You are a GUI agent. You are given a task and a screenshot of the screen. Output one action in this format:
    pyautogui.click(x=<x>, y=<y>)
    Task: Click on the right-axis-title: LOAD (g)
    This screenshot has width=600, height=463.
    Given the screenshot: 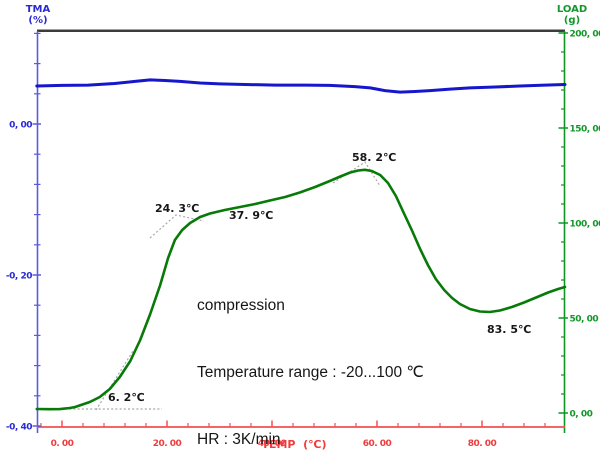 What is the action you would take?
    pyautogui.click(x=572, y=15)
    